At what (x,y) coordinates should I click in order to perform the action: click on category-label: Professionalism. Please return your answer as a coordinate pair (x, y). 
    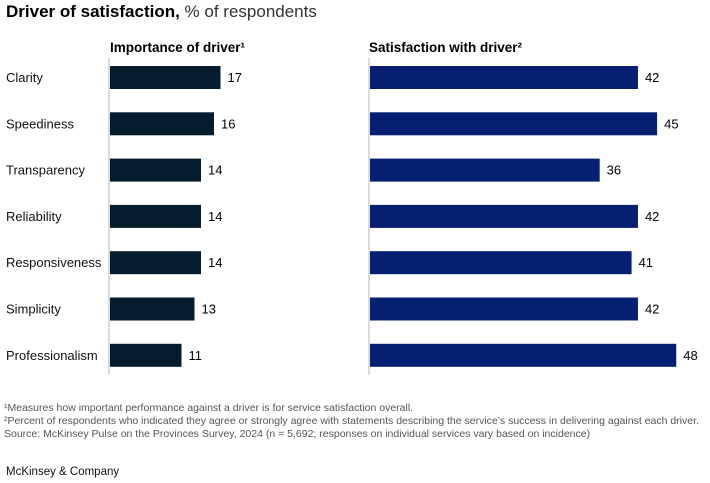
    Looking at the image, I should click on (52, 355).